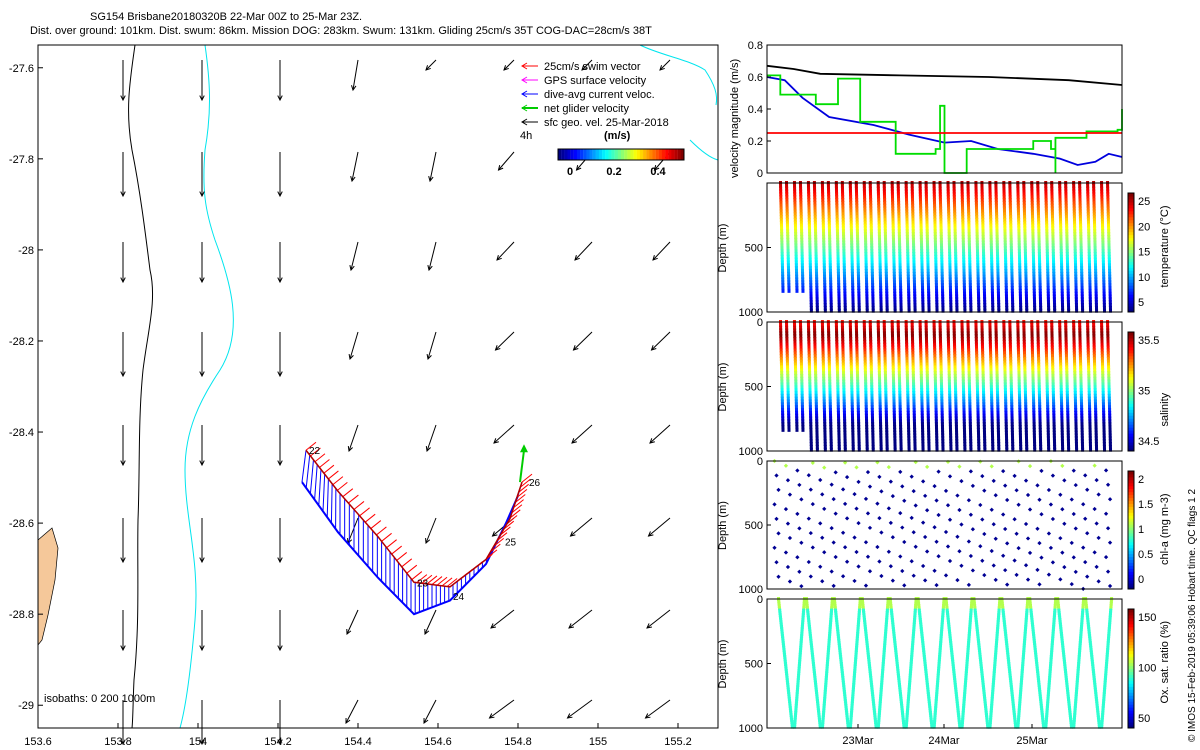 This screenshot has width=1200, height=750. I want to click on swim-vector, so click(391, 544).